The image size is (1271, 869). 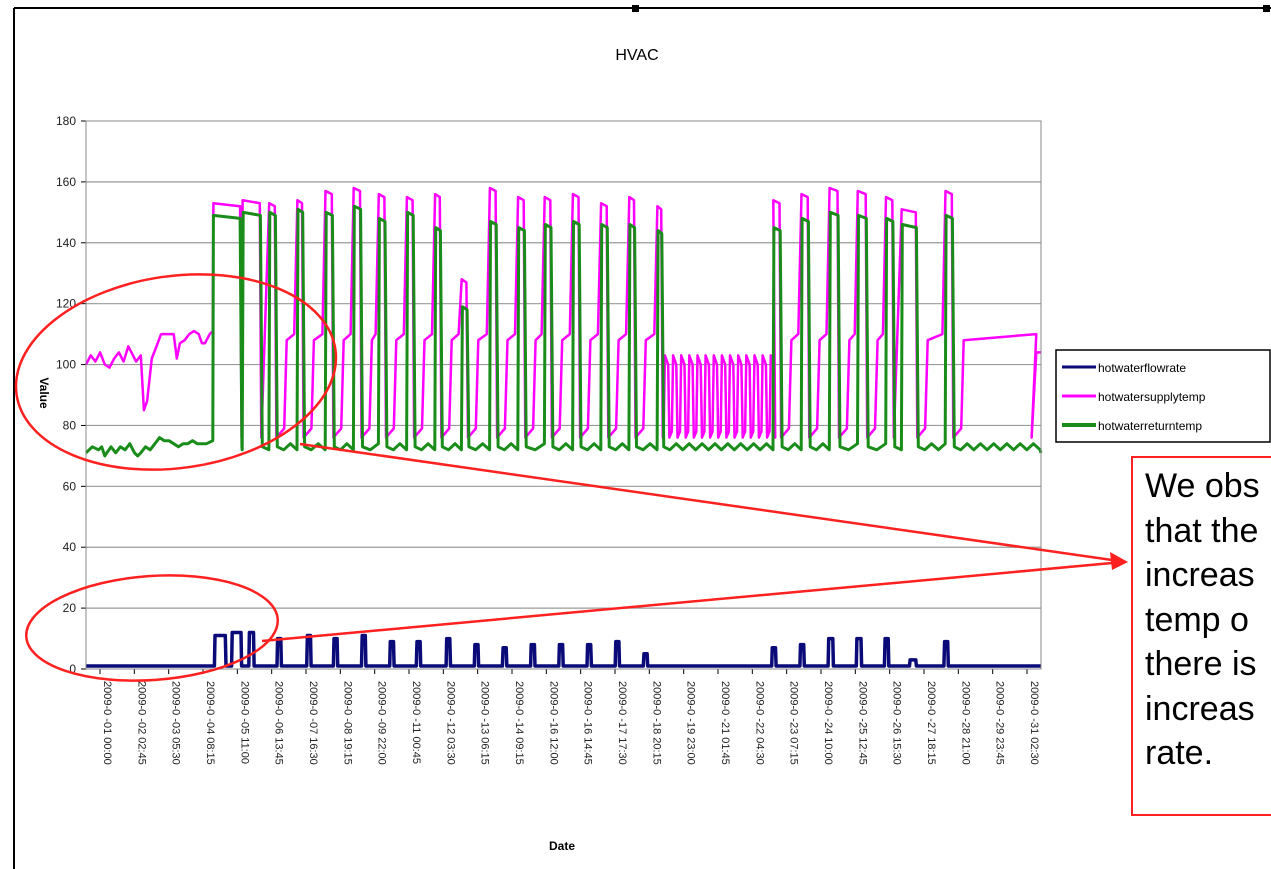 What do you see at coordinates (416, 722) in the screenshot?
I see `x-tick-label-9: 2009-0 -11 00:45` at bounding box center [416, 722].